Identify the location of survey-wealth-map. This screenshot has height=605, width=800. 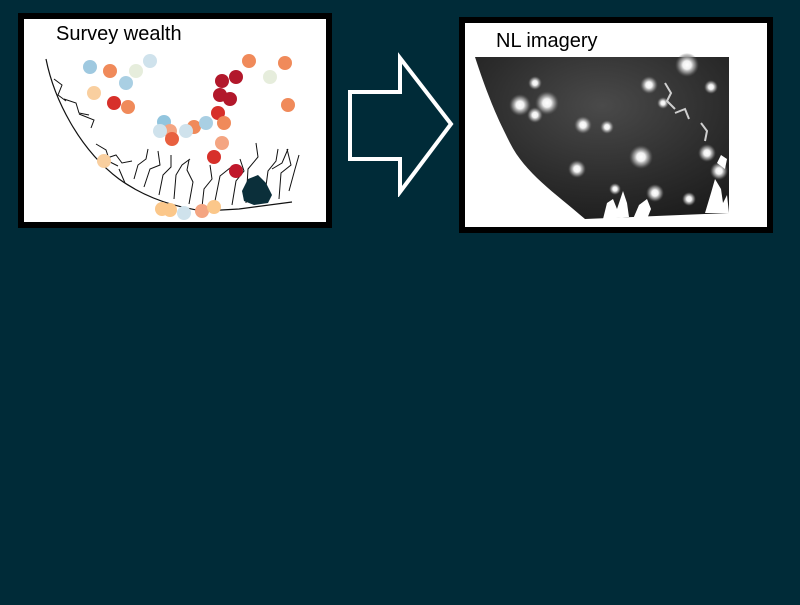
(172, 137).